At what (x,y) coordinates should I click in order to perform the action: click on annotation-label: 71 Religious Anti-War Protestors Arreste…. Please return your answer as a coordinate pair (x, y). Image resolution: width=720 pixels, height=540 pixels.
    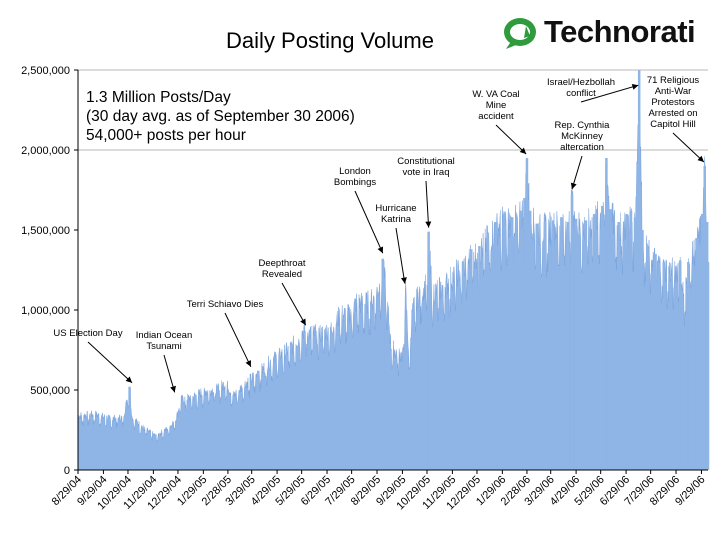
    Looking at the image, I should click on (673, 102).